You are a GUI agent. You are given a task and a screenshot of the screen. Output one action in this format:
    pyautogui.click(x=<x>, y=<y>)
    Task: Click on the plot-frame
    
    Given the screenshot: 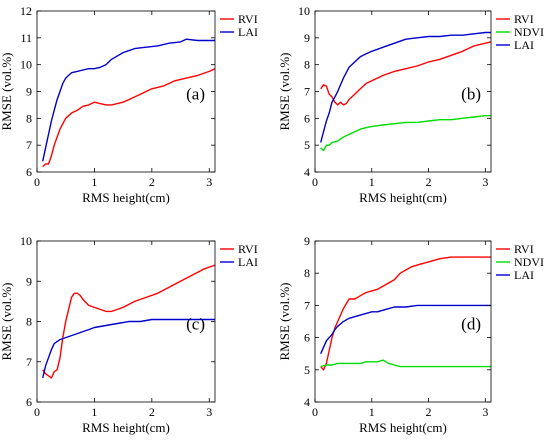 What is the action you would take?
    pyautogui.click(x=403, y=321)
    